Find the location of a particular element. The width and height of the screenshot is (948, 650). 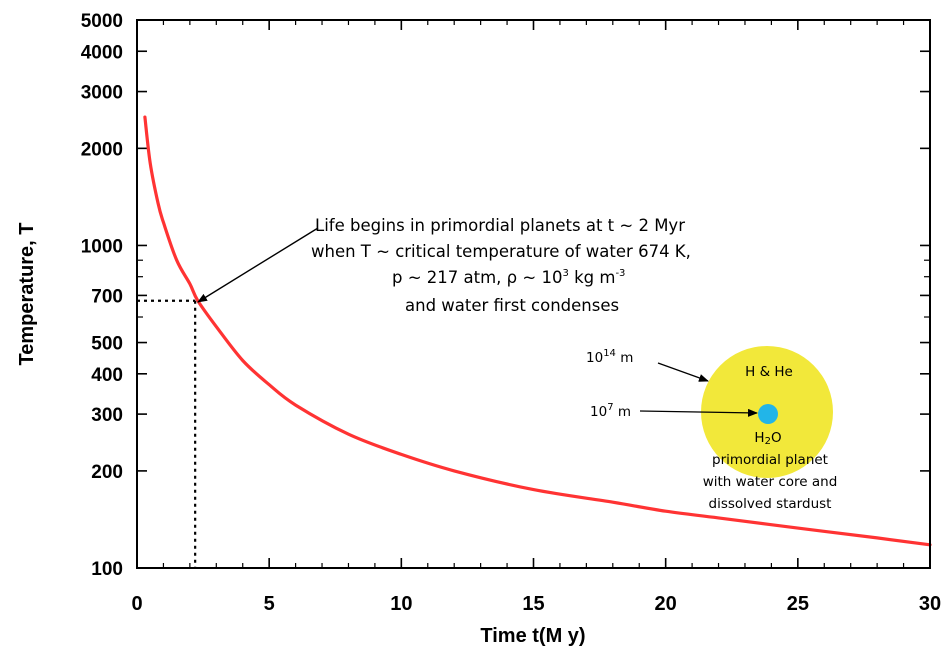

envelope-label: H & He is located at coordinates (769, 372).